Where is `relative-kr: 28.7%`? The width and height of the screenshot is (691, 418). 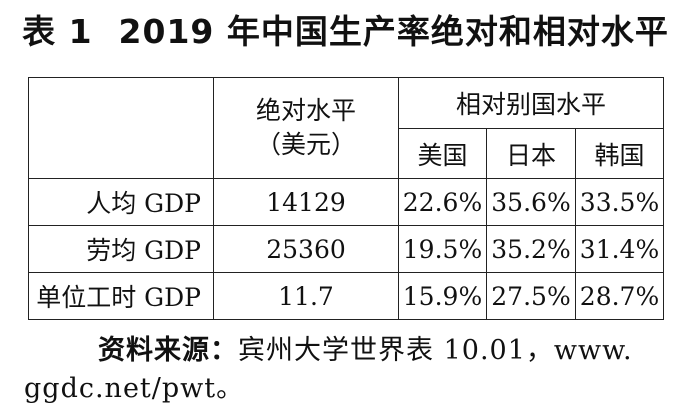
relative-kr: 28.7% is located at coordinates (619, 296).